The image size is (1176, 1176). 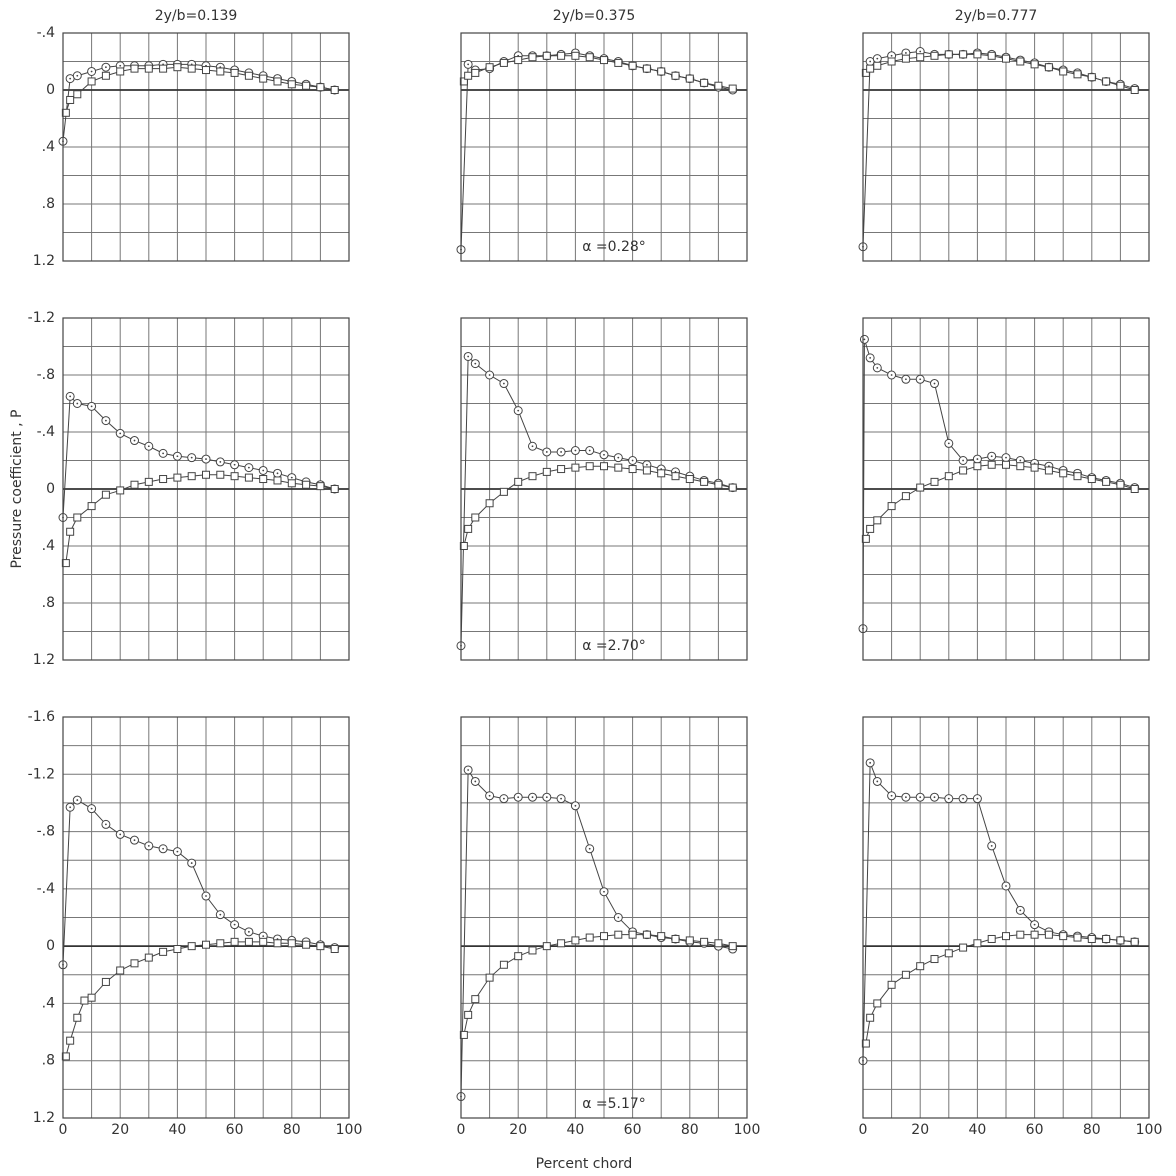 I want to click on y-tick-label: .8, so click(x=48, y=603).